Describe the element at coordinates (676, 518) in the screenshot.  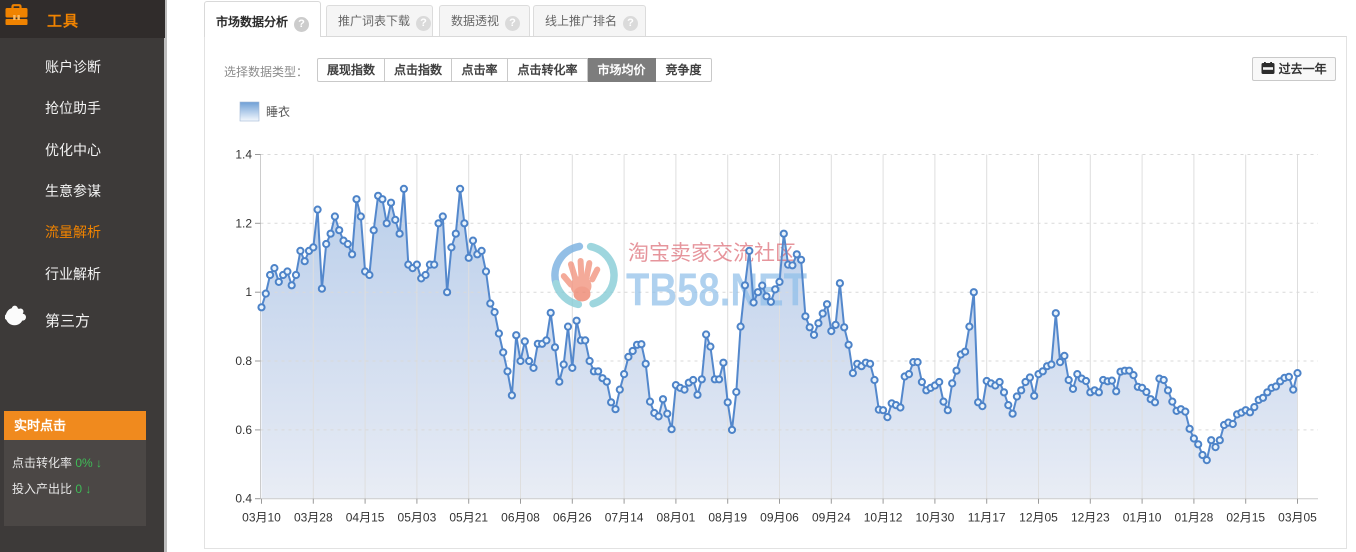
I see `svg-text: 08月01` at that location.